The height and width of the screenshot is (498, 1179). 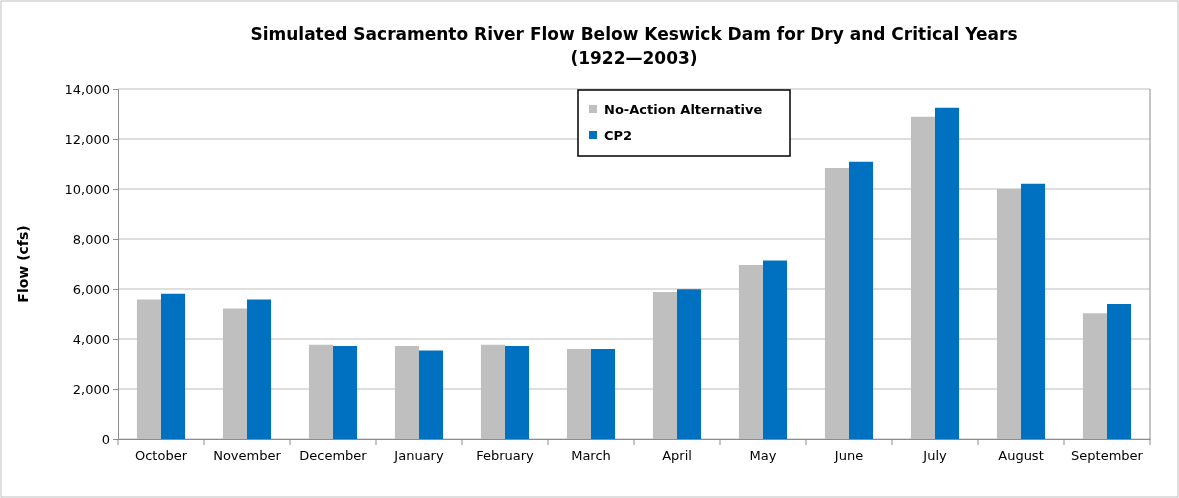 What do you see at coordinates (634, 46) in the screenshot?
I see `chart-title: Simulated Sacramento River Flow Below Keswick Dam for Dry and Critical Years (1922—2003)` at bounding box center [634, 46].